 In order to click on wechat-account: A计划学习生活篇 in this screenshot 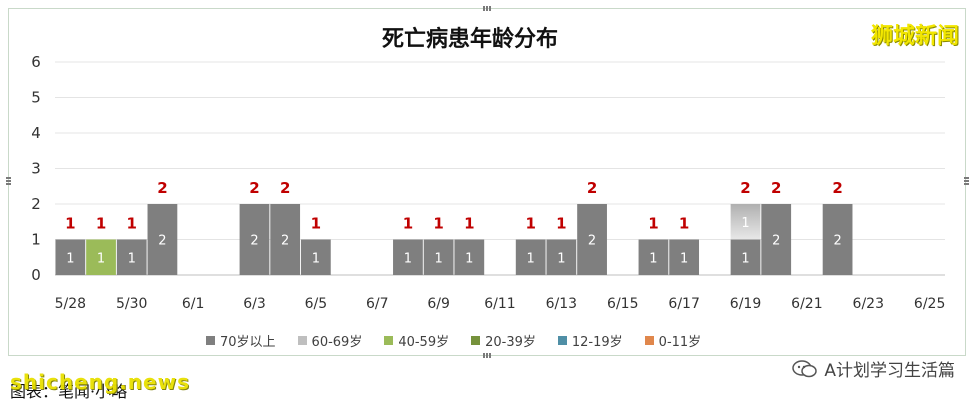, I will do `click(873, 368)`.